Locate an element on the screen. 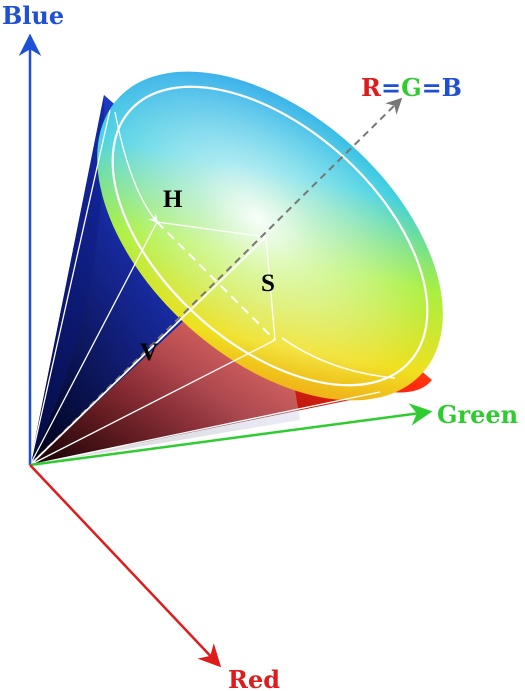 This screenshot has width=525, height=691. red-axis is located at coordinates (125, 566).